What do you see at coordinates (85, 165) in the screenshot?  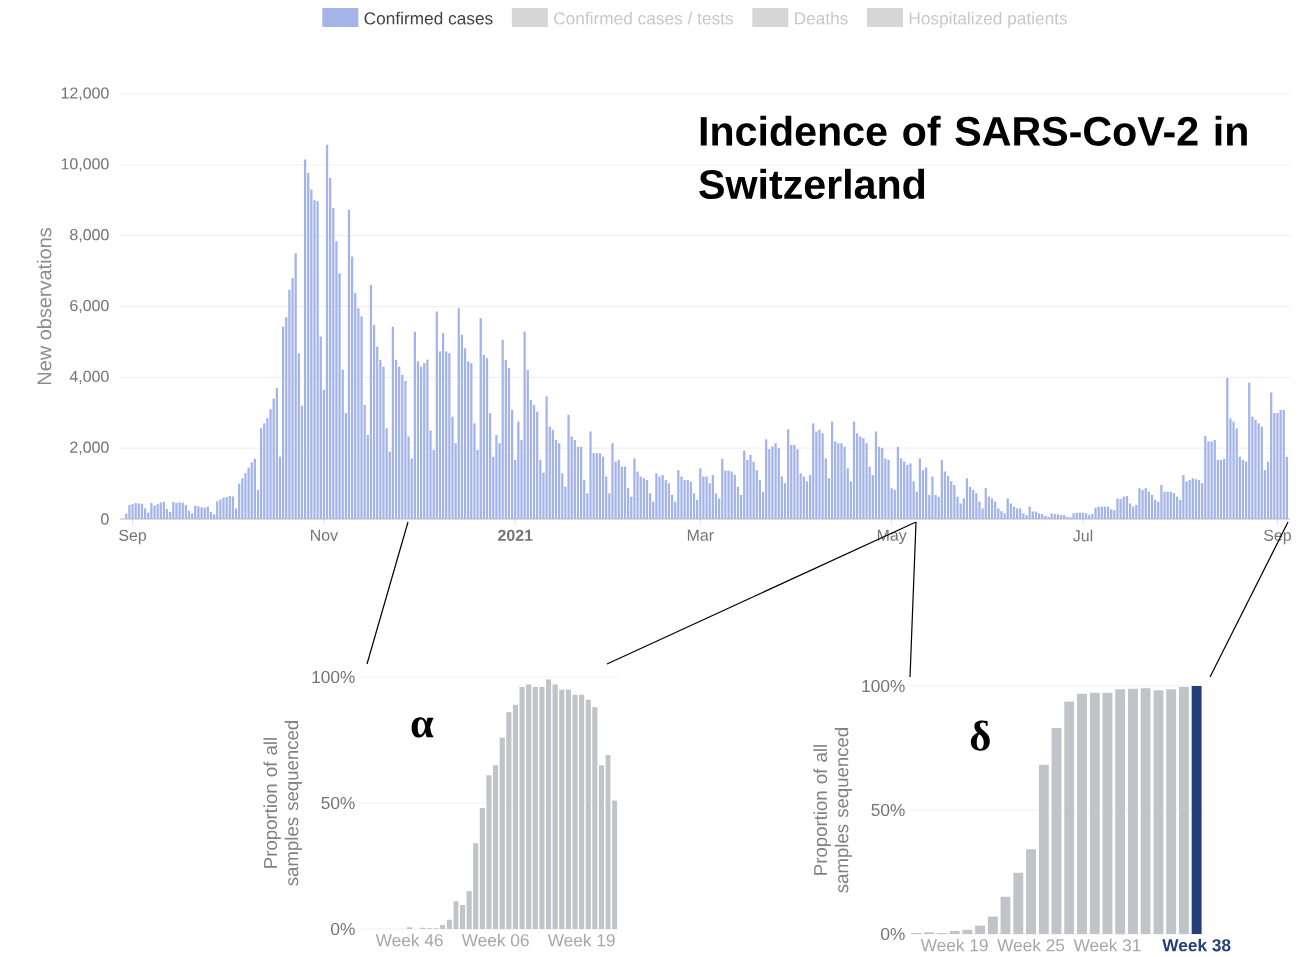 I see `y-tick-label: 10,000` at bounding box center [85, 165].